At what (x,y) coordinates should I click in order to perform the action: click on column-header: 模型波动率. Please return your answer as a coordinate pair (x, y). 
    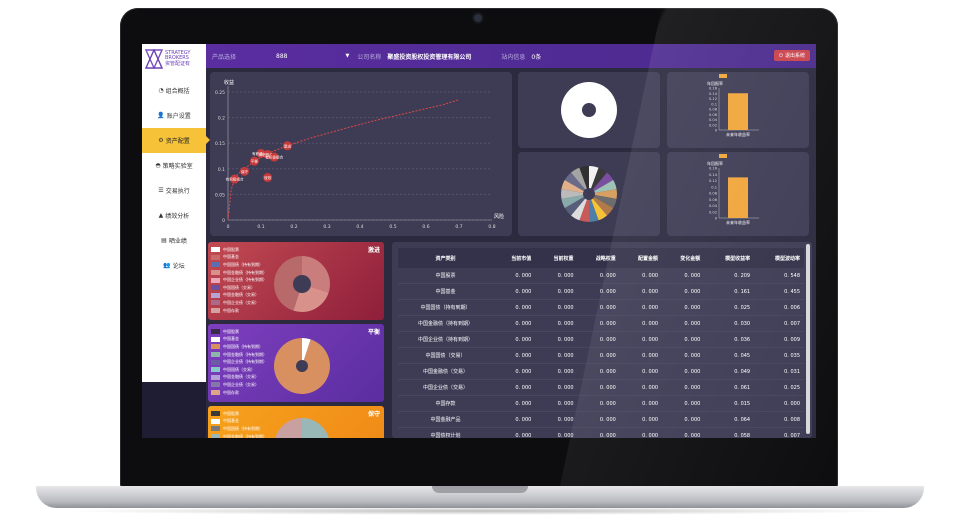
    Looking at the image, I should click on (779, 258).